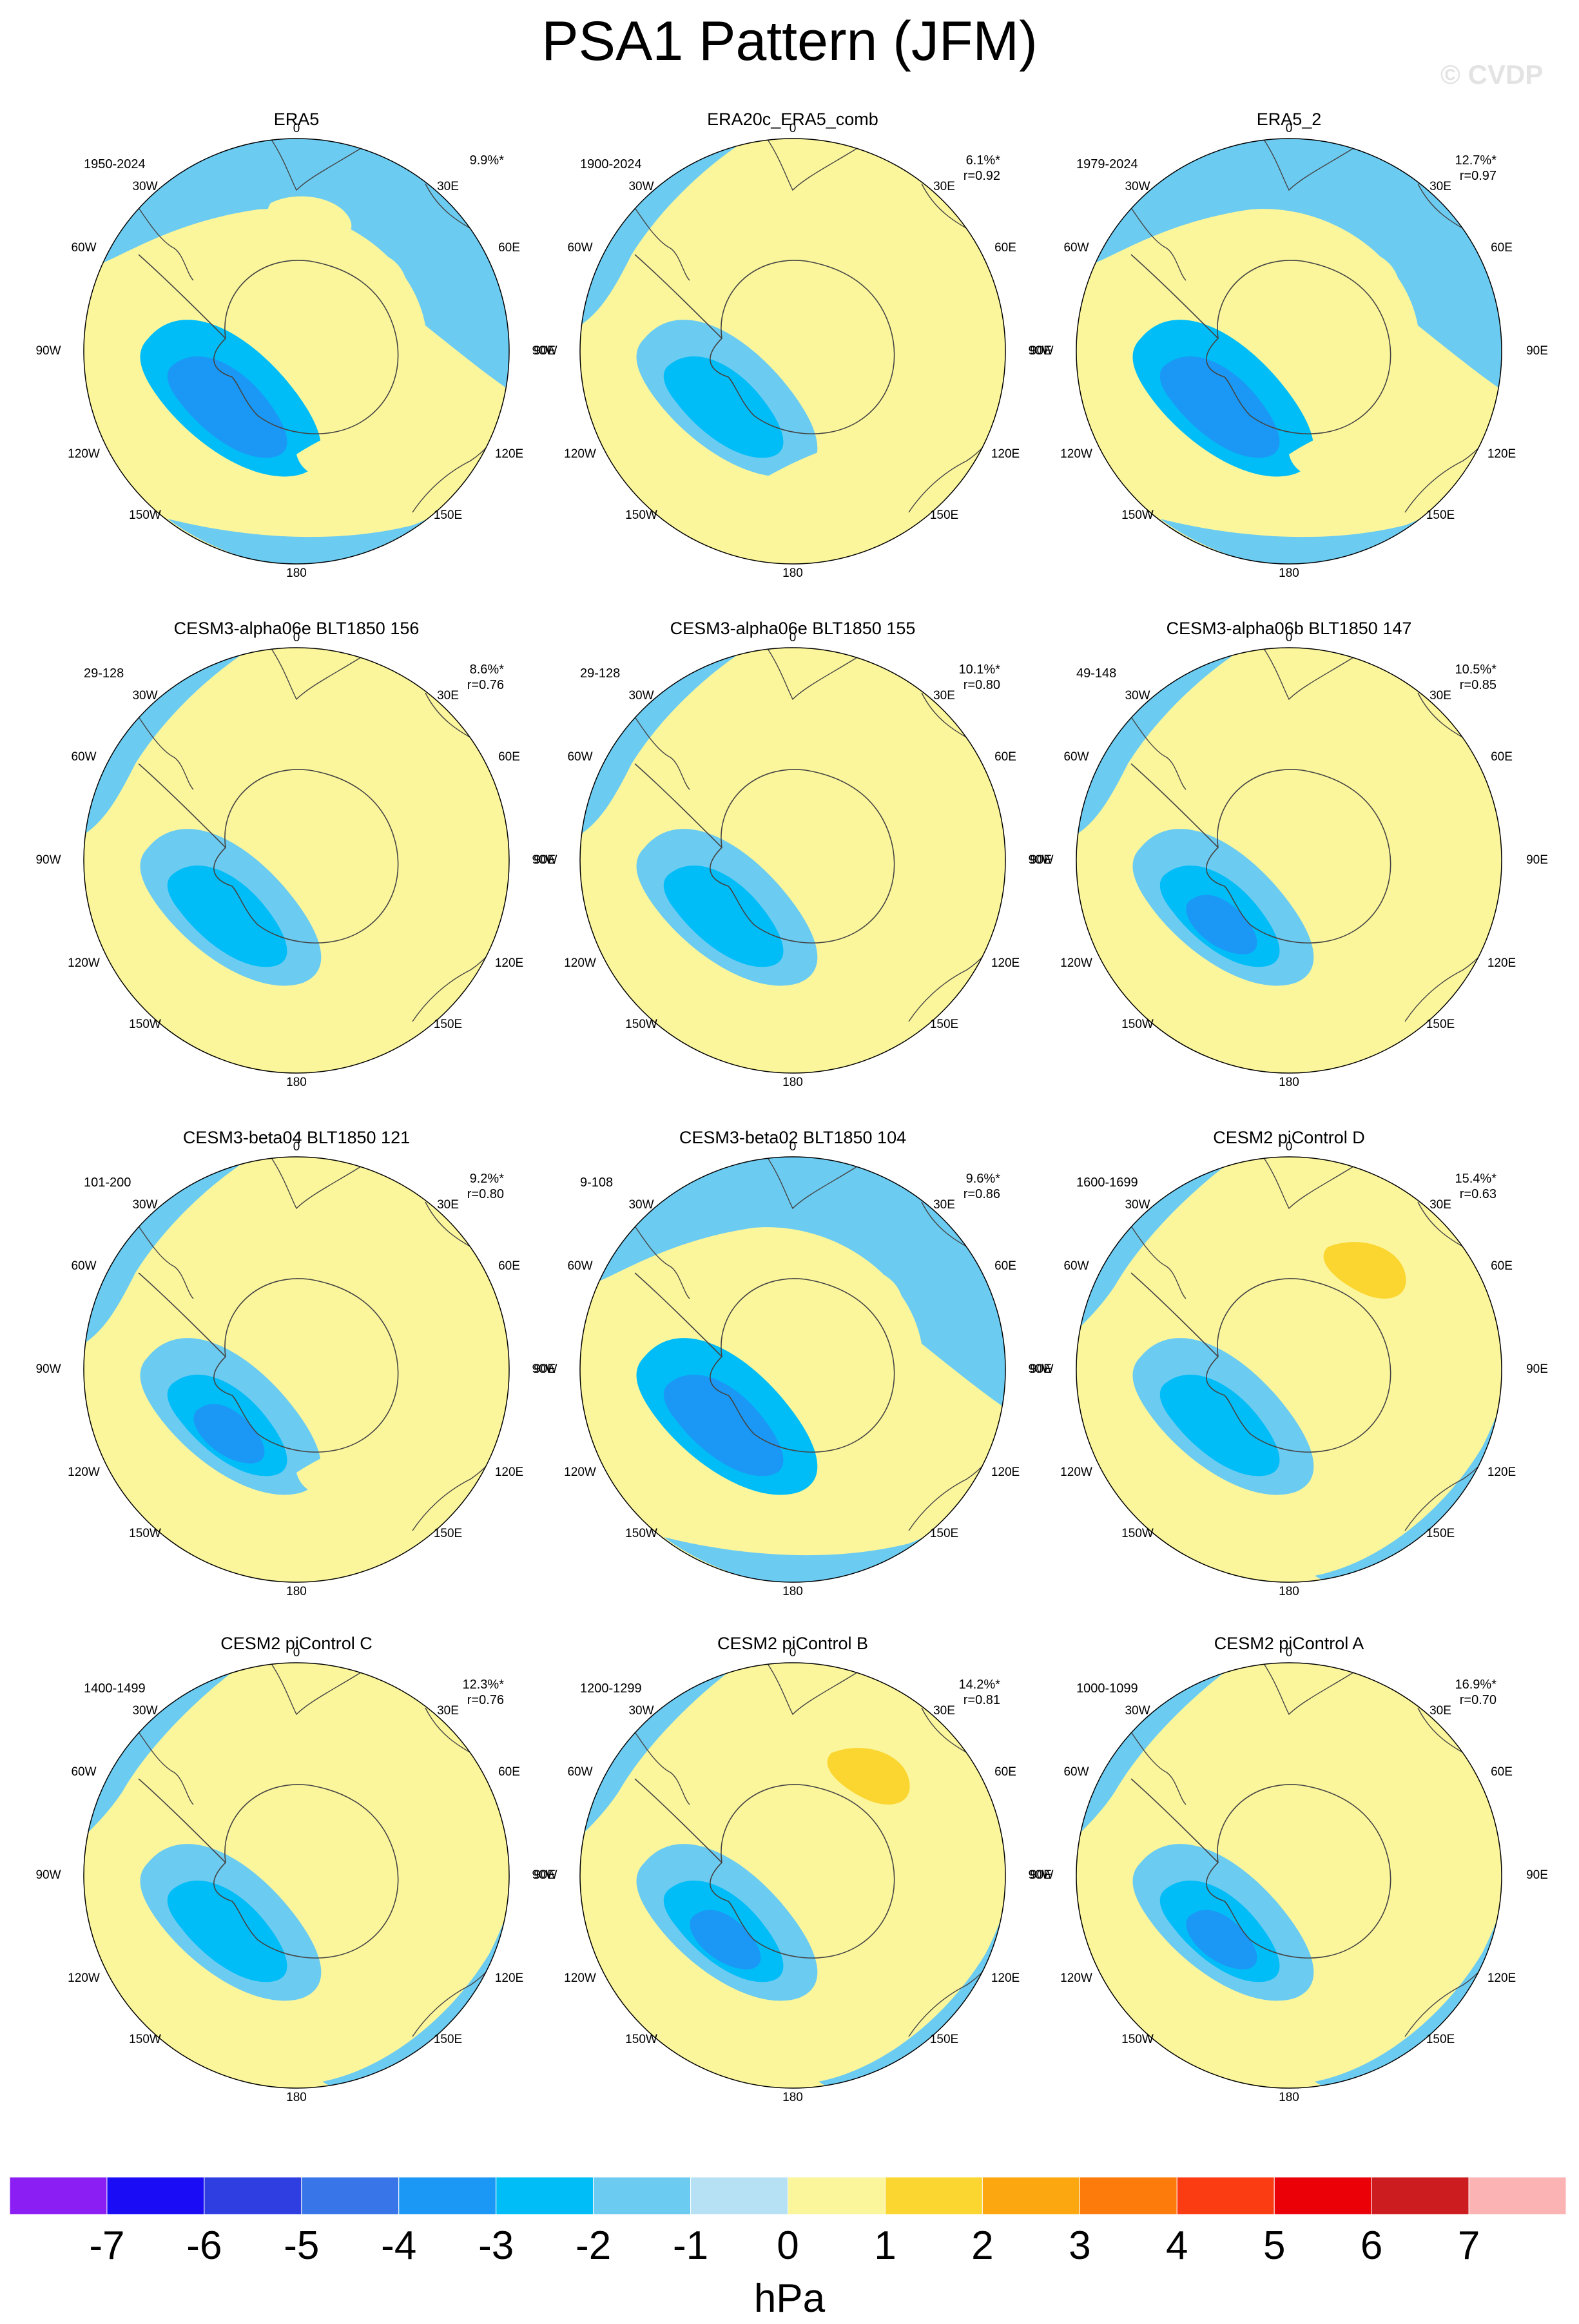 The height and width of the screenshot is (2324, 1579). What do you see at coordinates (296, 119) in the screenshot?
I see `panel-title: ERA5` at bounding box center [296, 119].